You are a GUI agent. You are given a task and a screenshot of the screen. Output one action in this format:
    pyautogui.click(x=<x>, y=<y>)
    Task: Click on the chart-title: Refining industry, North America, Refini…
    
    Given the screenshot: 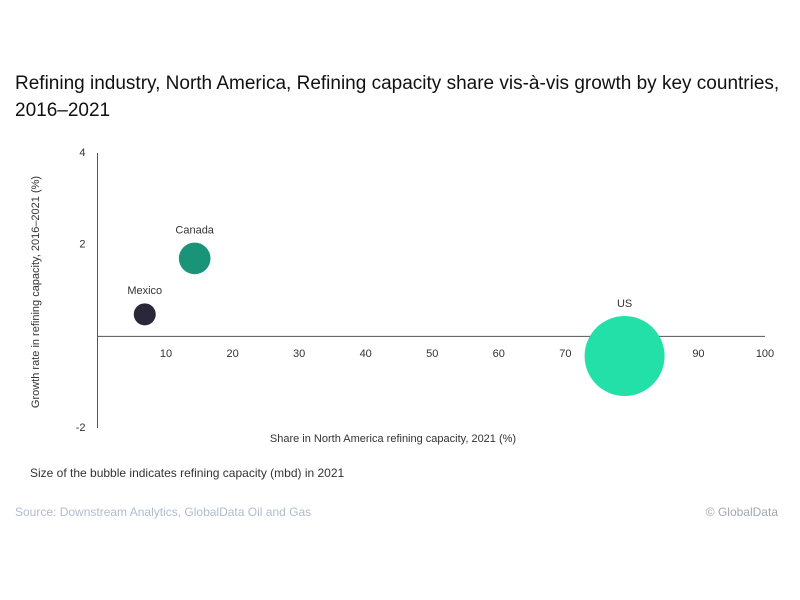 What is the action you would take?
    pyautogui.click(x=397, y=97)
    